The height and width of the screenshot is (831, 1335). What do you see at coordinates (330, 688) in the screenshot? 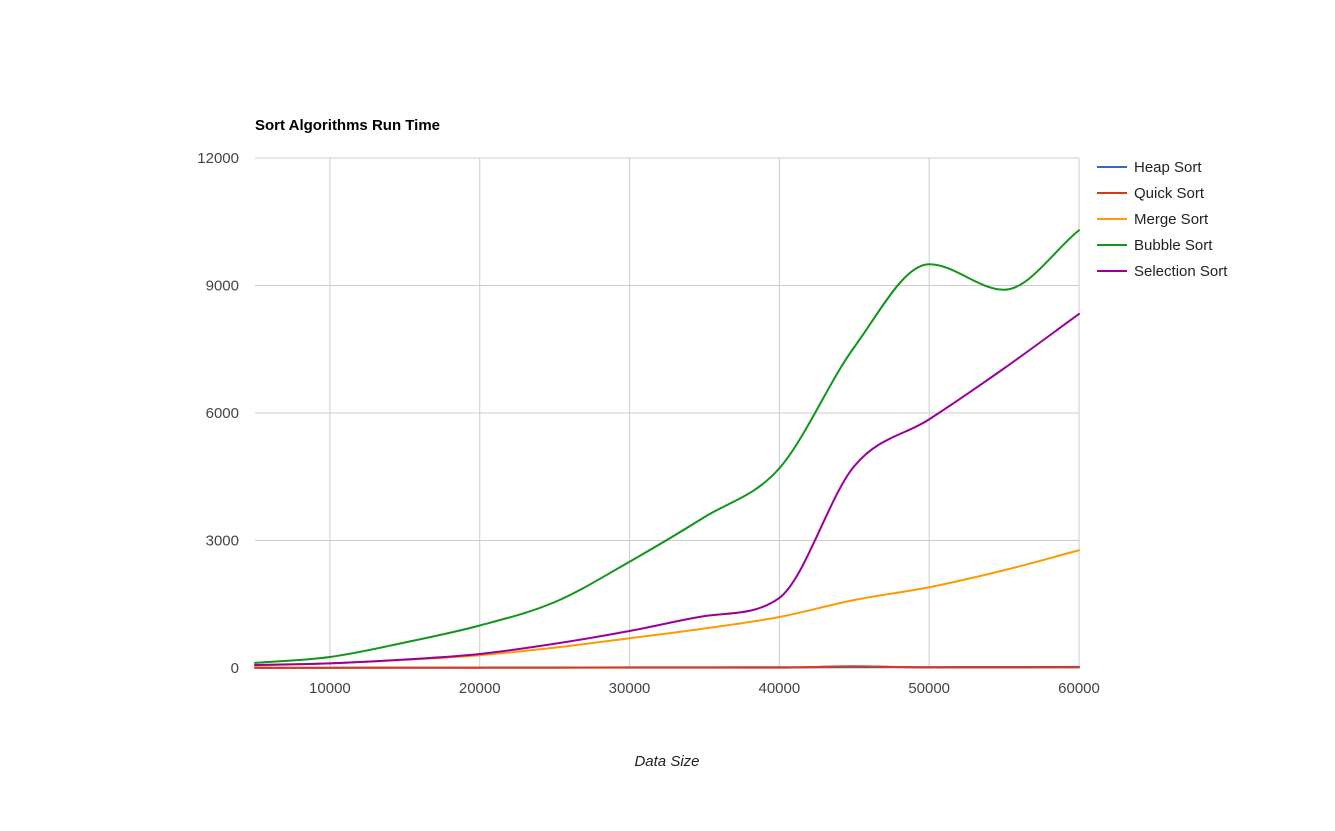
I see `x-tick-label: 10000` at bounding box center [330, 688].